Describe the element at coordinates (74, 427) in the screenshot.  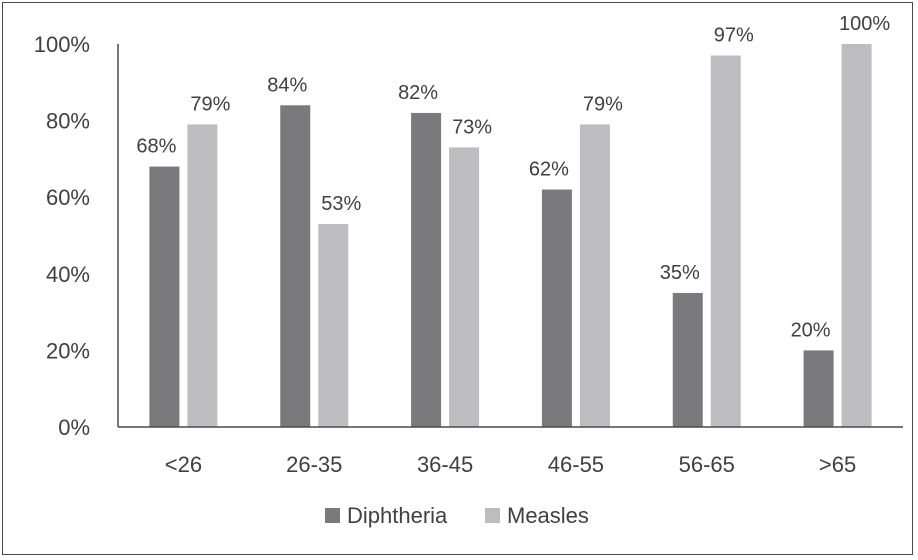
I see `y-tick-label: 0%` at that location.